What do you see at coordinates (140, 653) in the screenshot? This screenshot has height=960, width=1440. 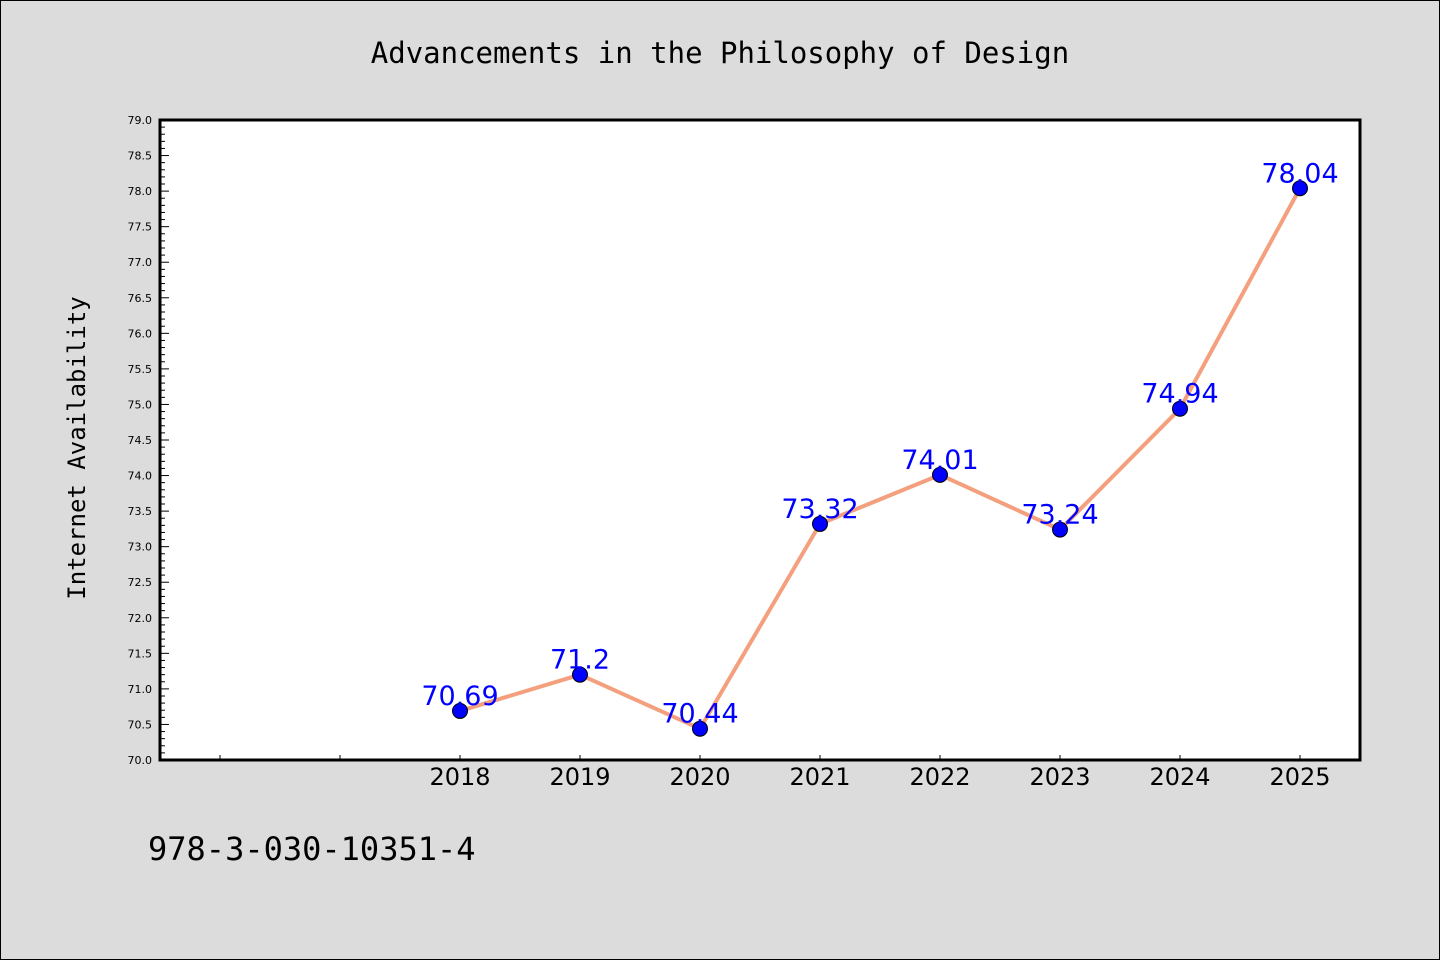 I see `y-tick-label: 71.5` at bounding box center [140, 653].